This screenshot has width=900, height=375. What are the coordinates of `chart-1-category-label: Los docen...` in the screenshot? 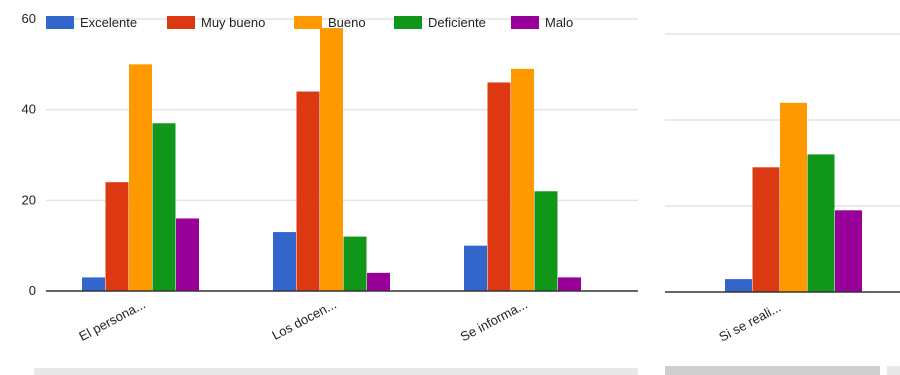 It's located at (304, 319).